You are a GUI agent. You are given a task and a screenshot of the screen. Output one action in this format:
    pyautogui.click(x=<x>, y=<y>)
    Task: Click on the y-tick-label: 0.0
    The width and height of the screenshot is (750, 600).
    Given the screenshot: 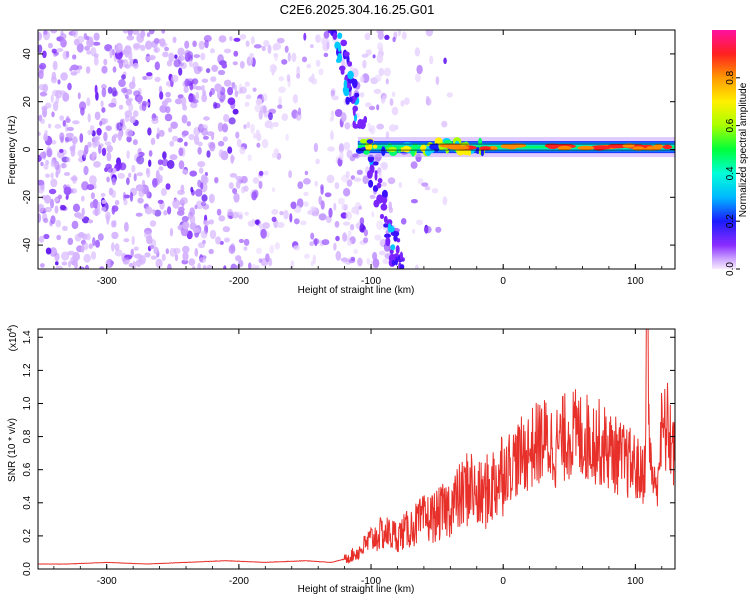 What is the action you would take?
    pyautogui.click(x=27, y=569)
    